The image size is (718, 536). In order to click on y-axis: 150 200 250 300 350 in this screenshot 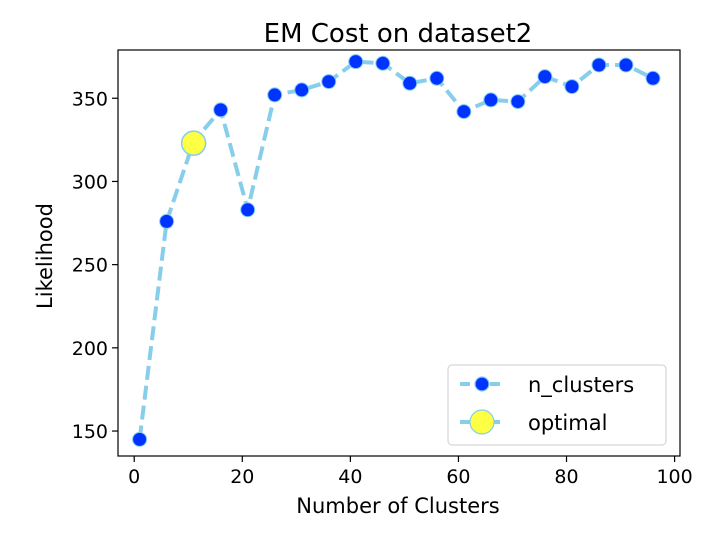, I will do `click(95, 265)`.